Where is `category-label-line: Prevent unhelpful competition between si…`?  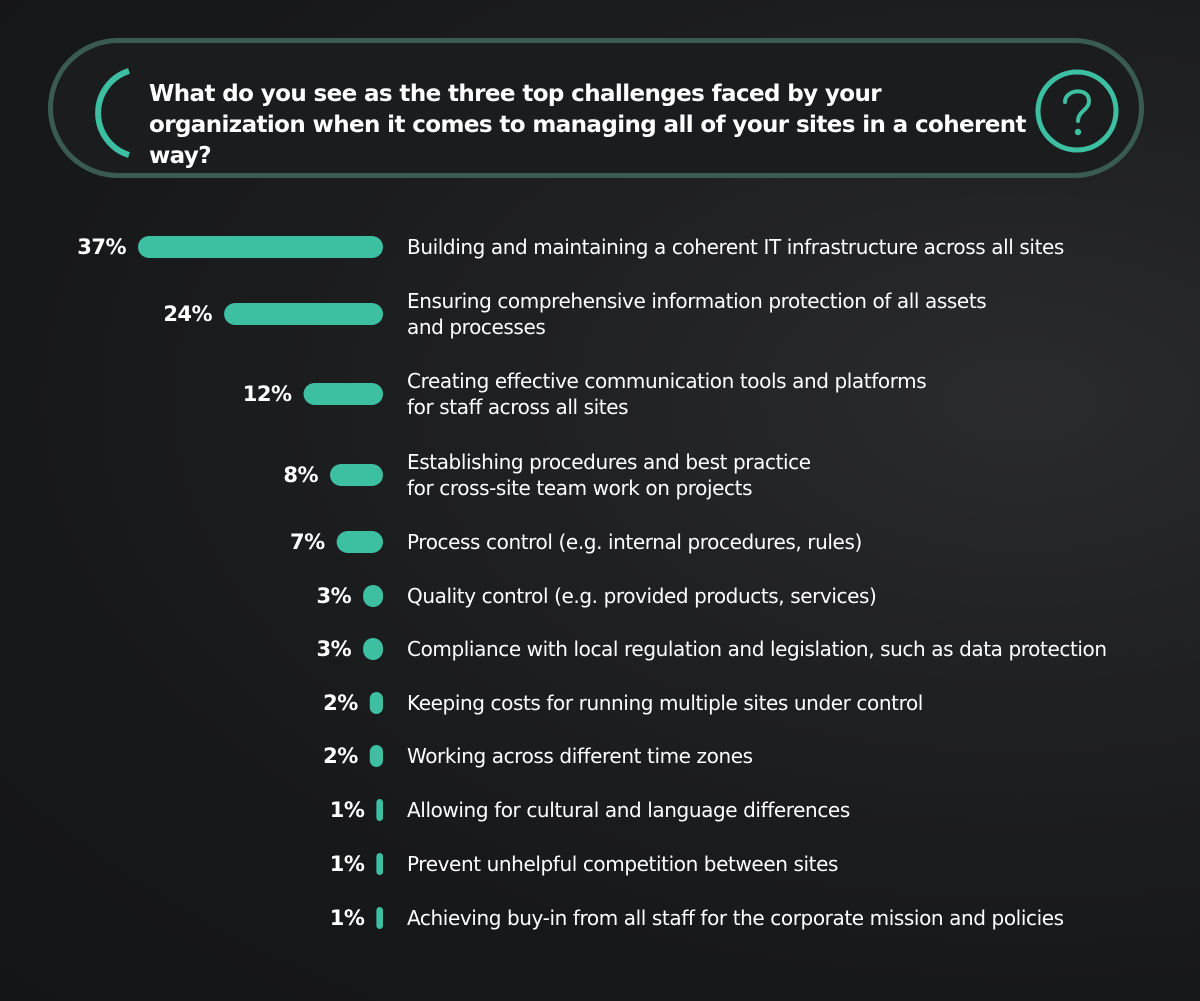 category-label-line: Prevent unhelpful competition between si… is located at coordinates (622, 864).